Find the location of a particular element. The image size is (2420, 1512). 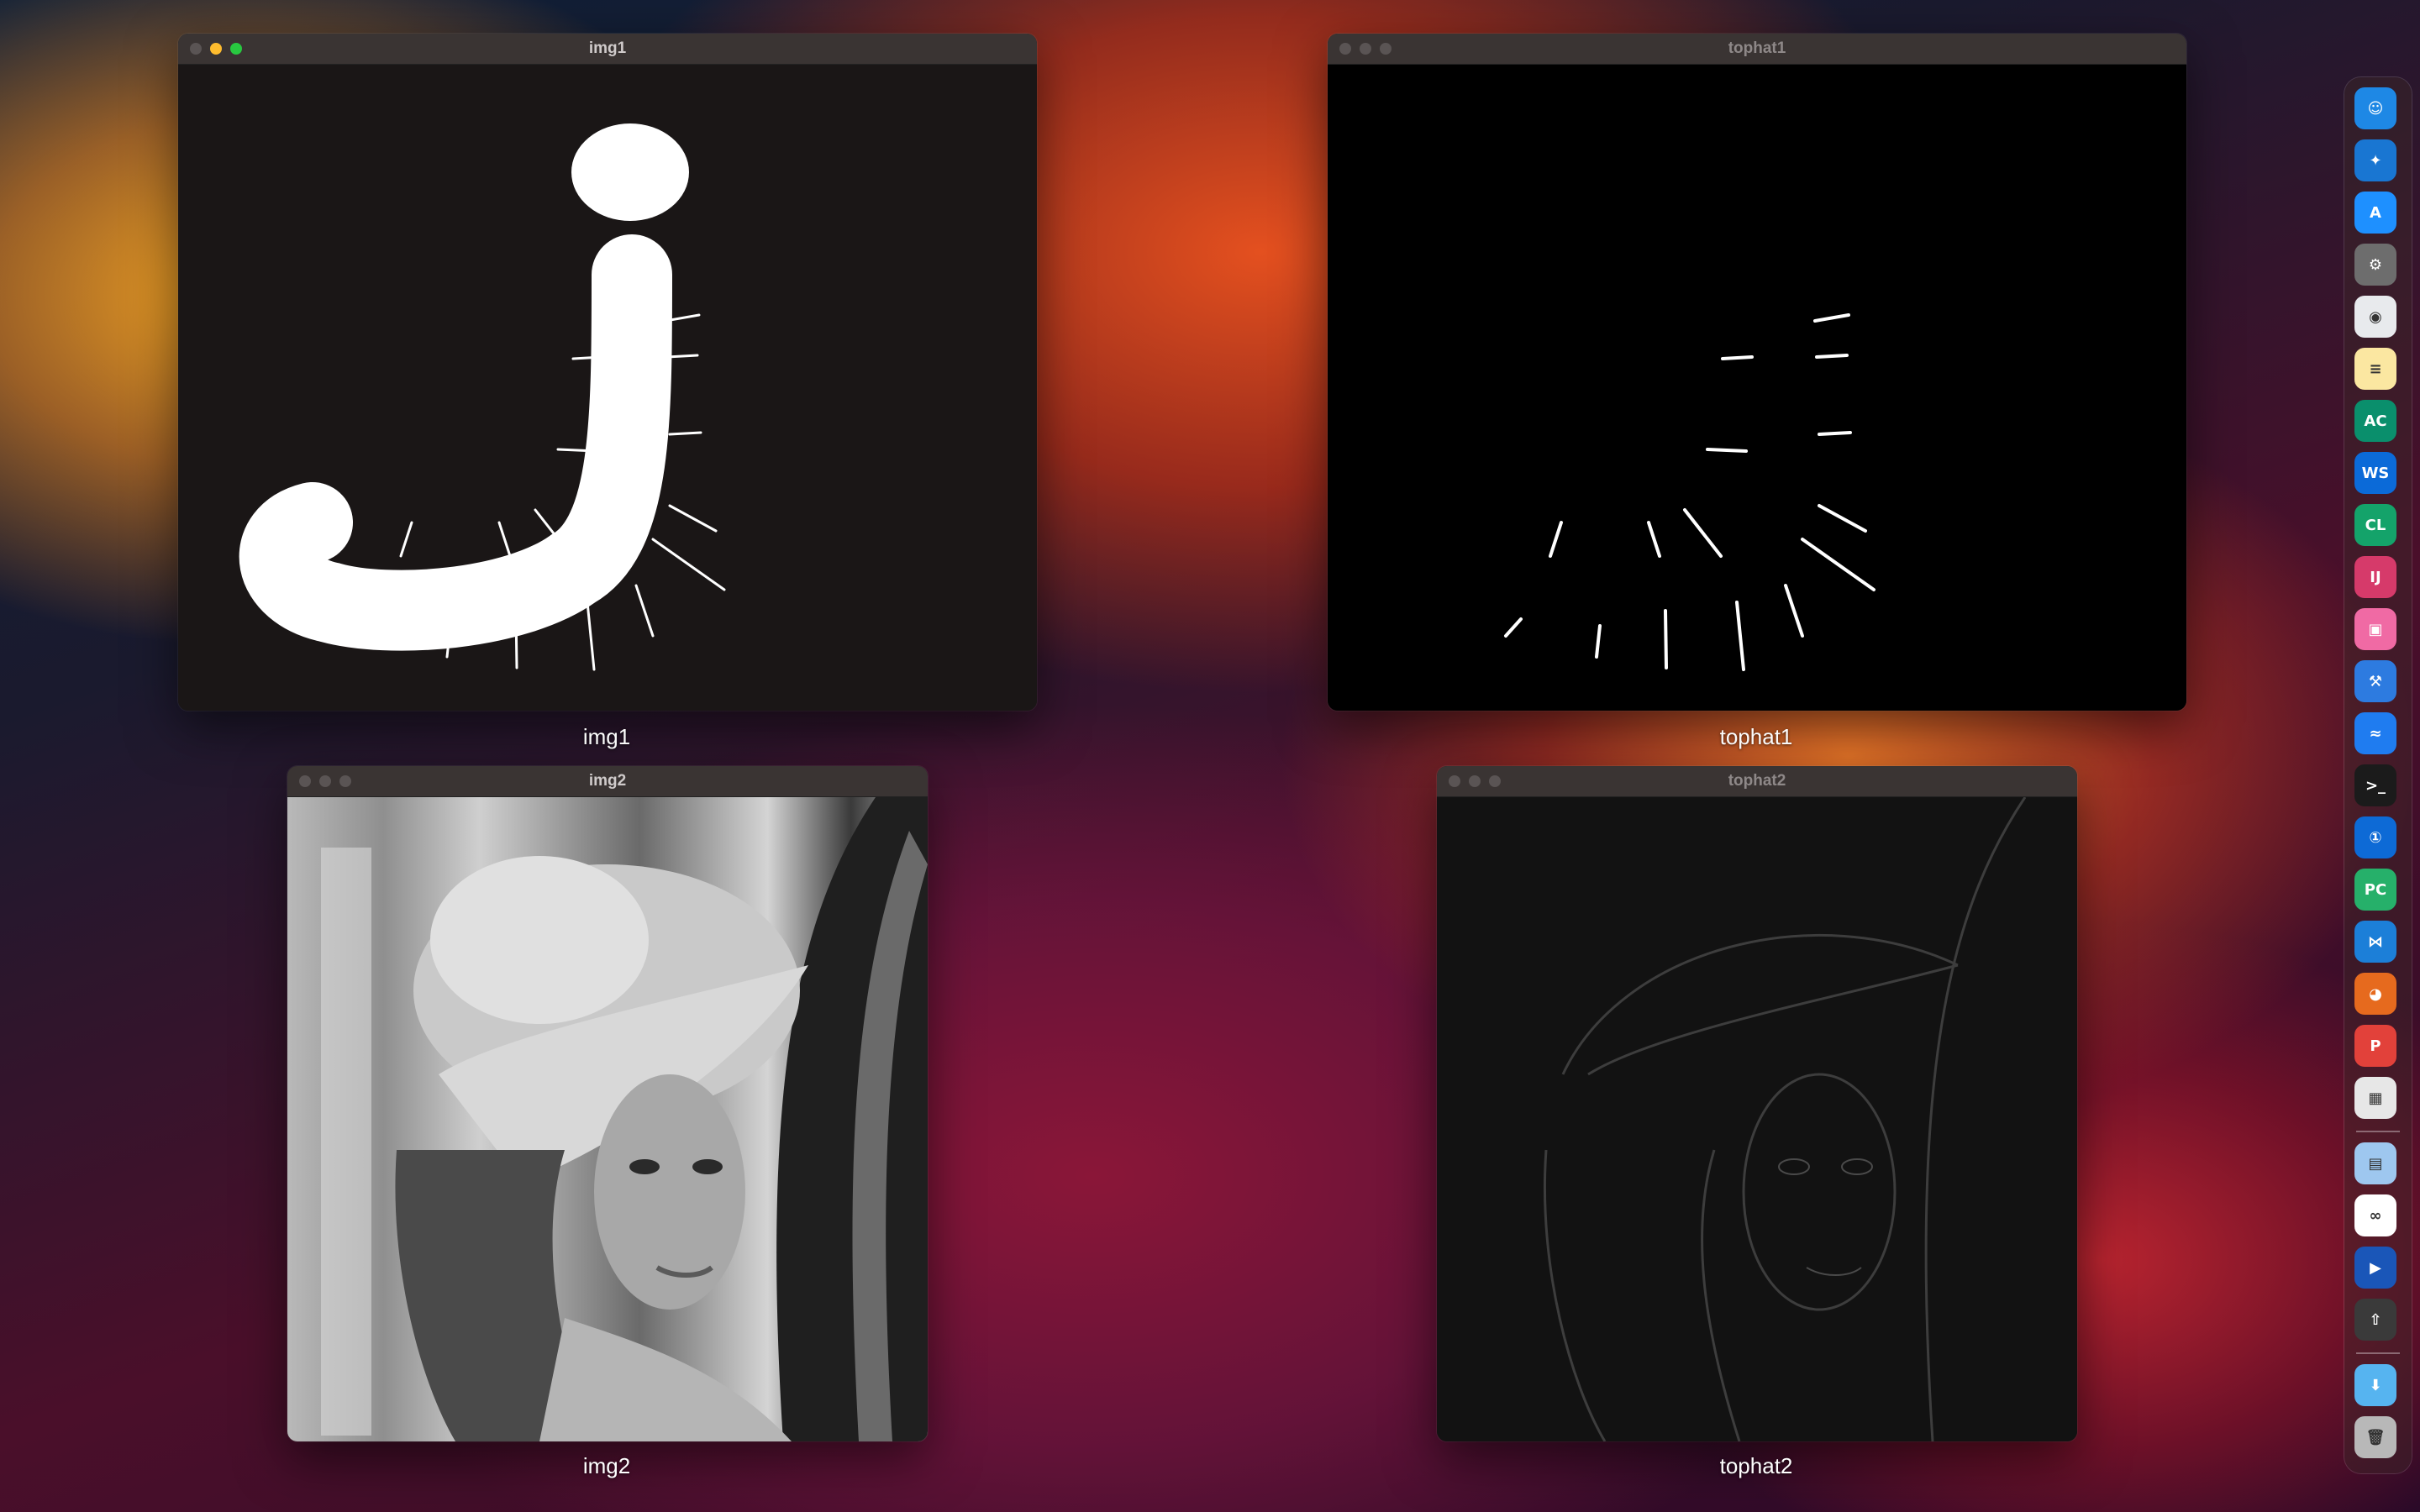

rocket-icon: ⇧ is located at coordinates (2375, 1320).